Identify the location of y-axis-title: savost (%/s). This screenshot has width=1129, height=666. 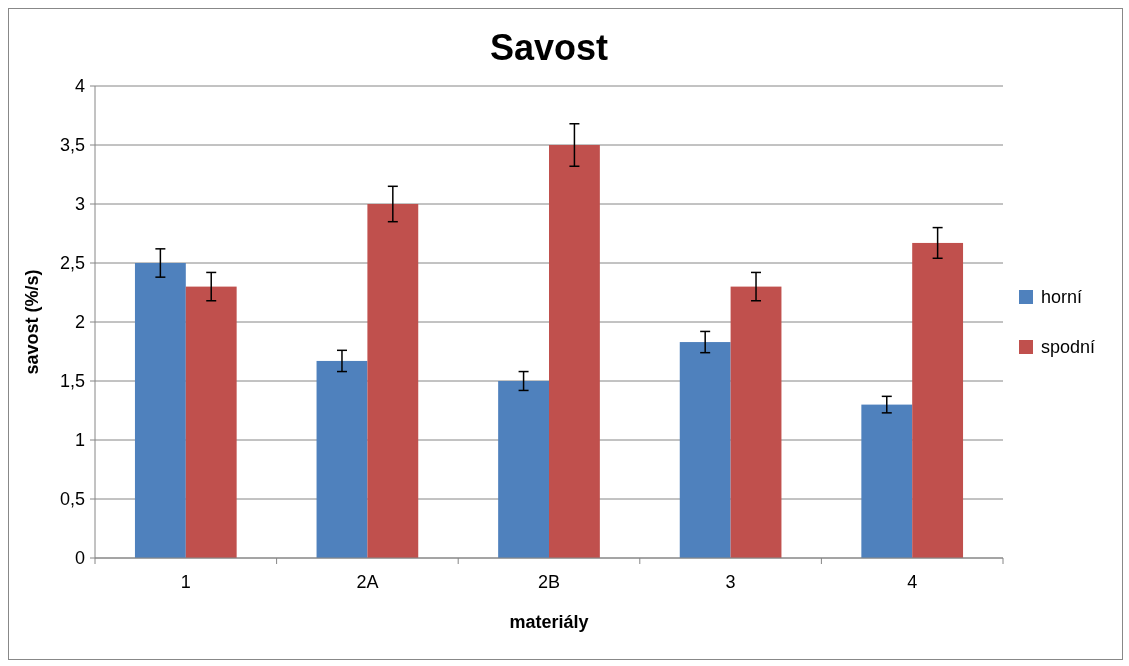
(32, 322).